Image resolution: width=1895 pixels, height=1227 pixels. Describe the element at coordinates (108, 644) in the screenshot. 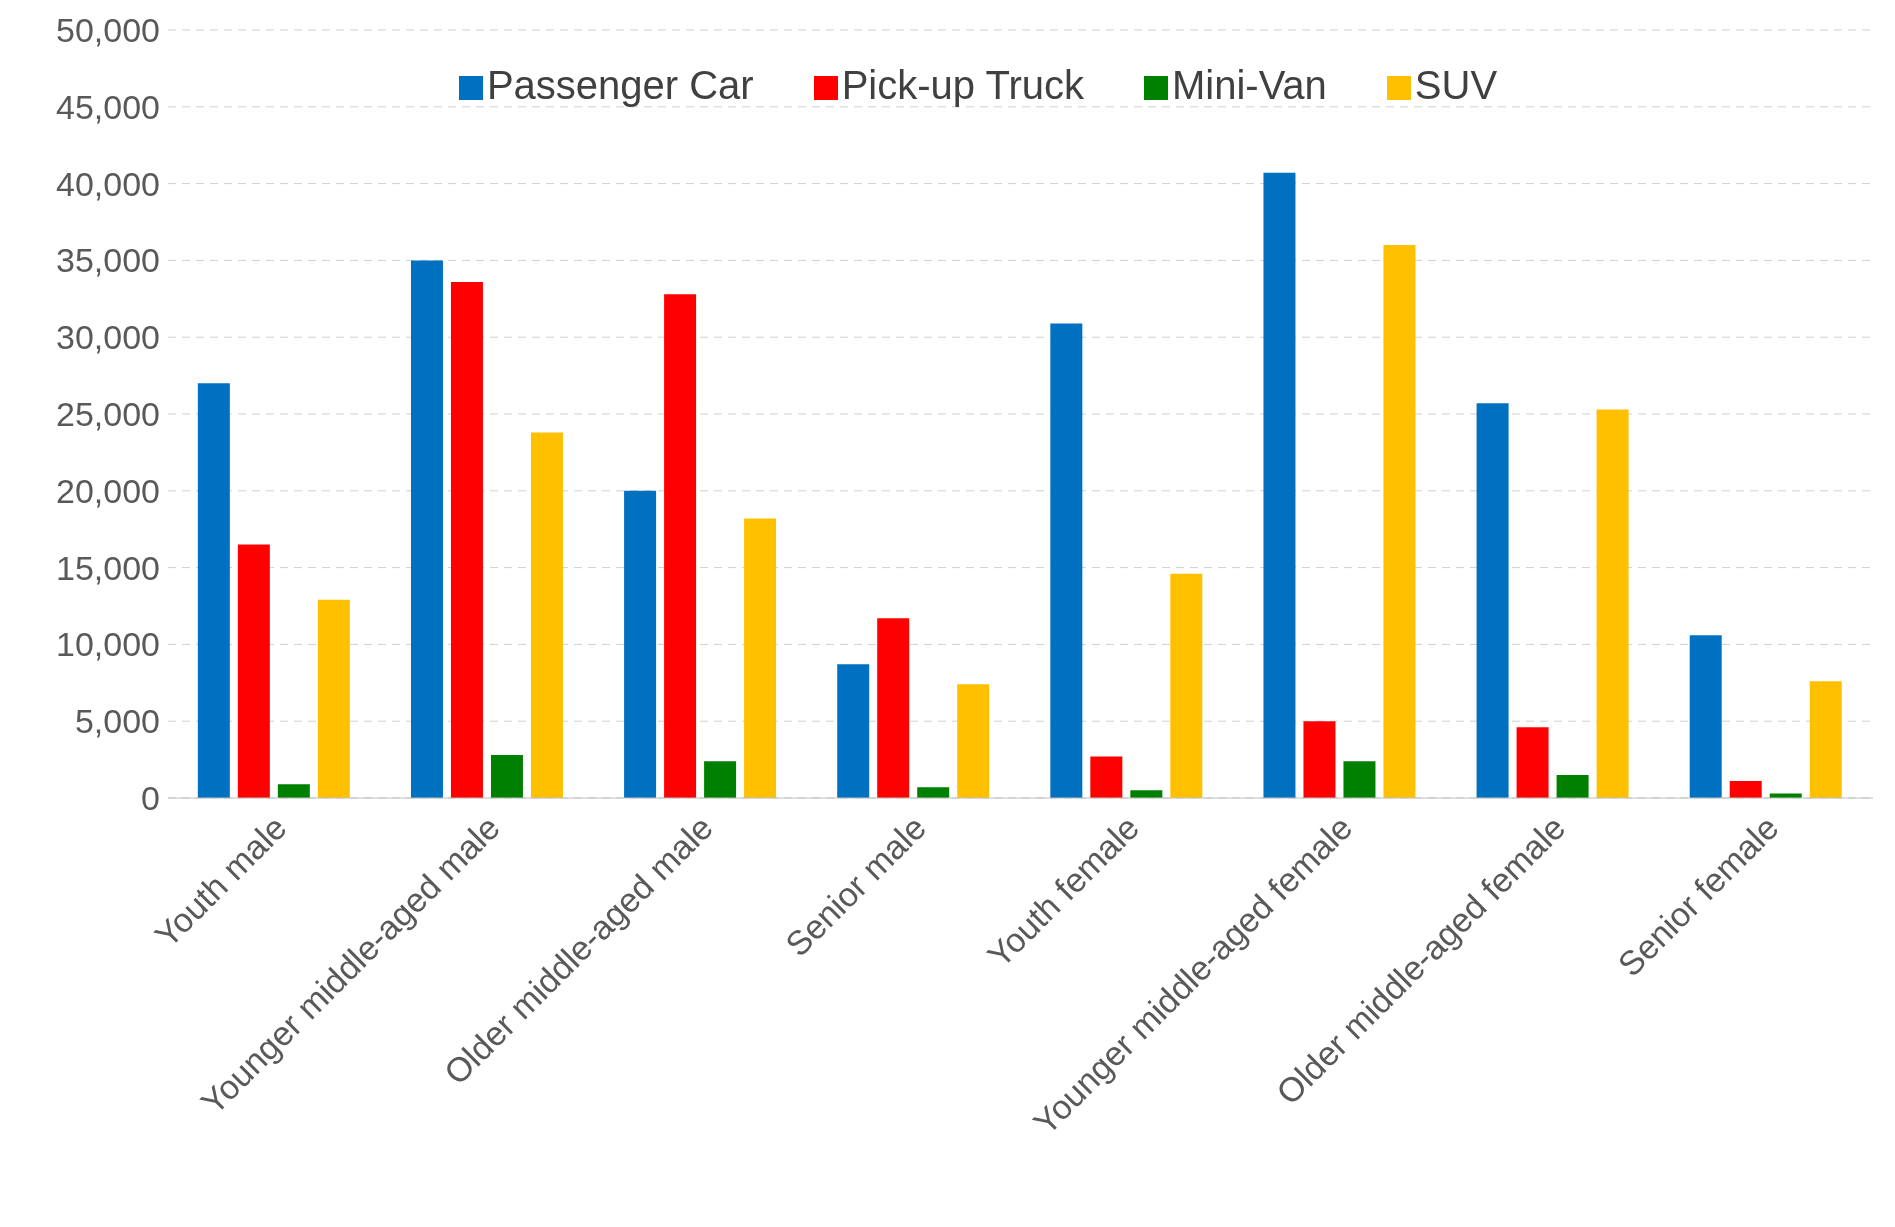

I see `y-tick-label: 10,000` at that location.